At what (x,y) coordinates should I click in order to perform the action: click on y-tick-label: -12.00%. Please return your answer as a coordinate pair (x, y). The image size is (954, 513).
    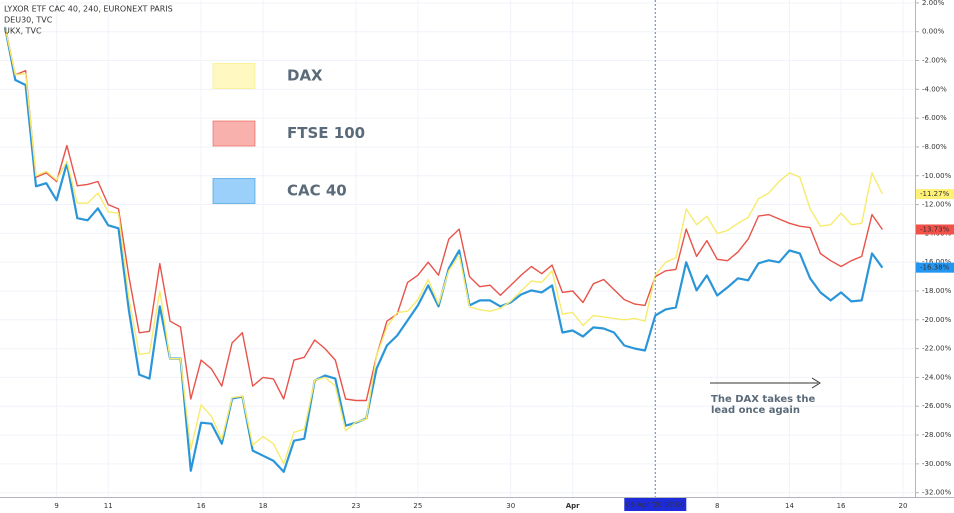
    Looking at the image, I should click on (937, 205).